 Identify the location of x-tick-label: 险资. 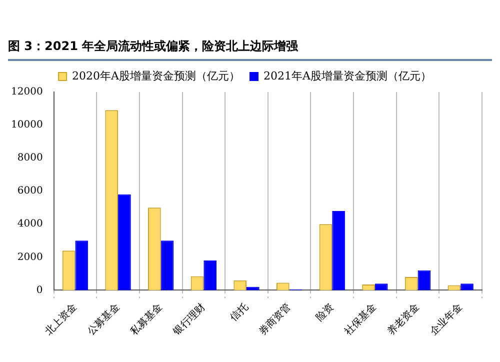
(324, 312).